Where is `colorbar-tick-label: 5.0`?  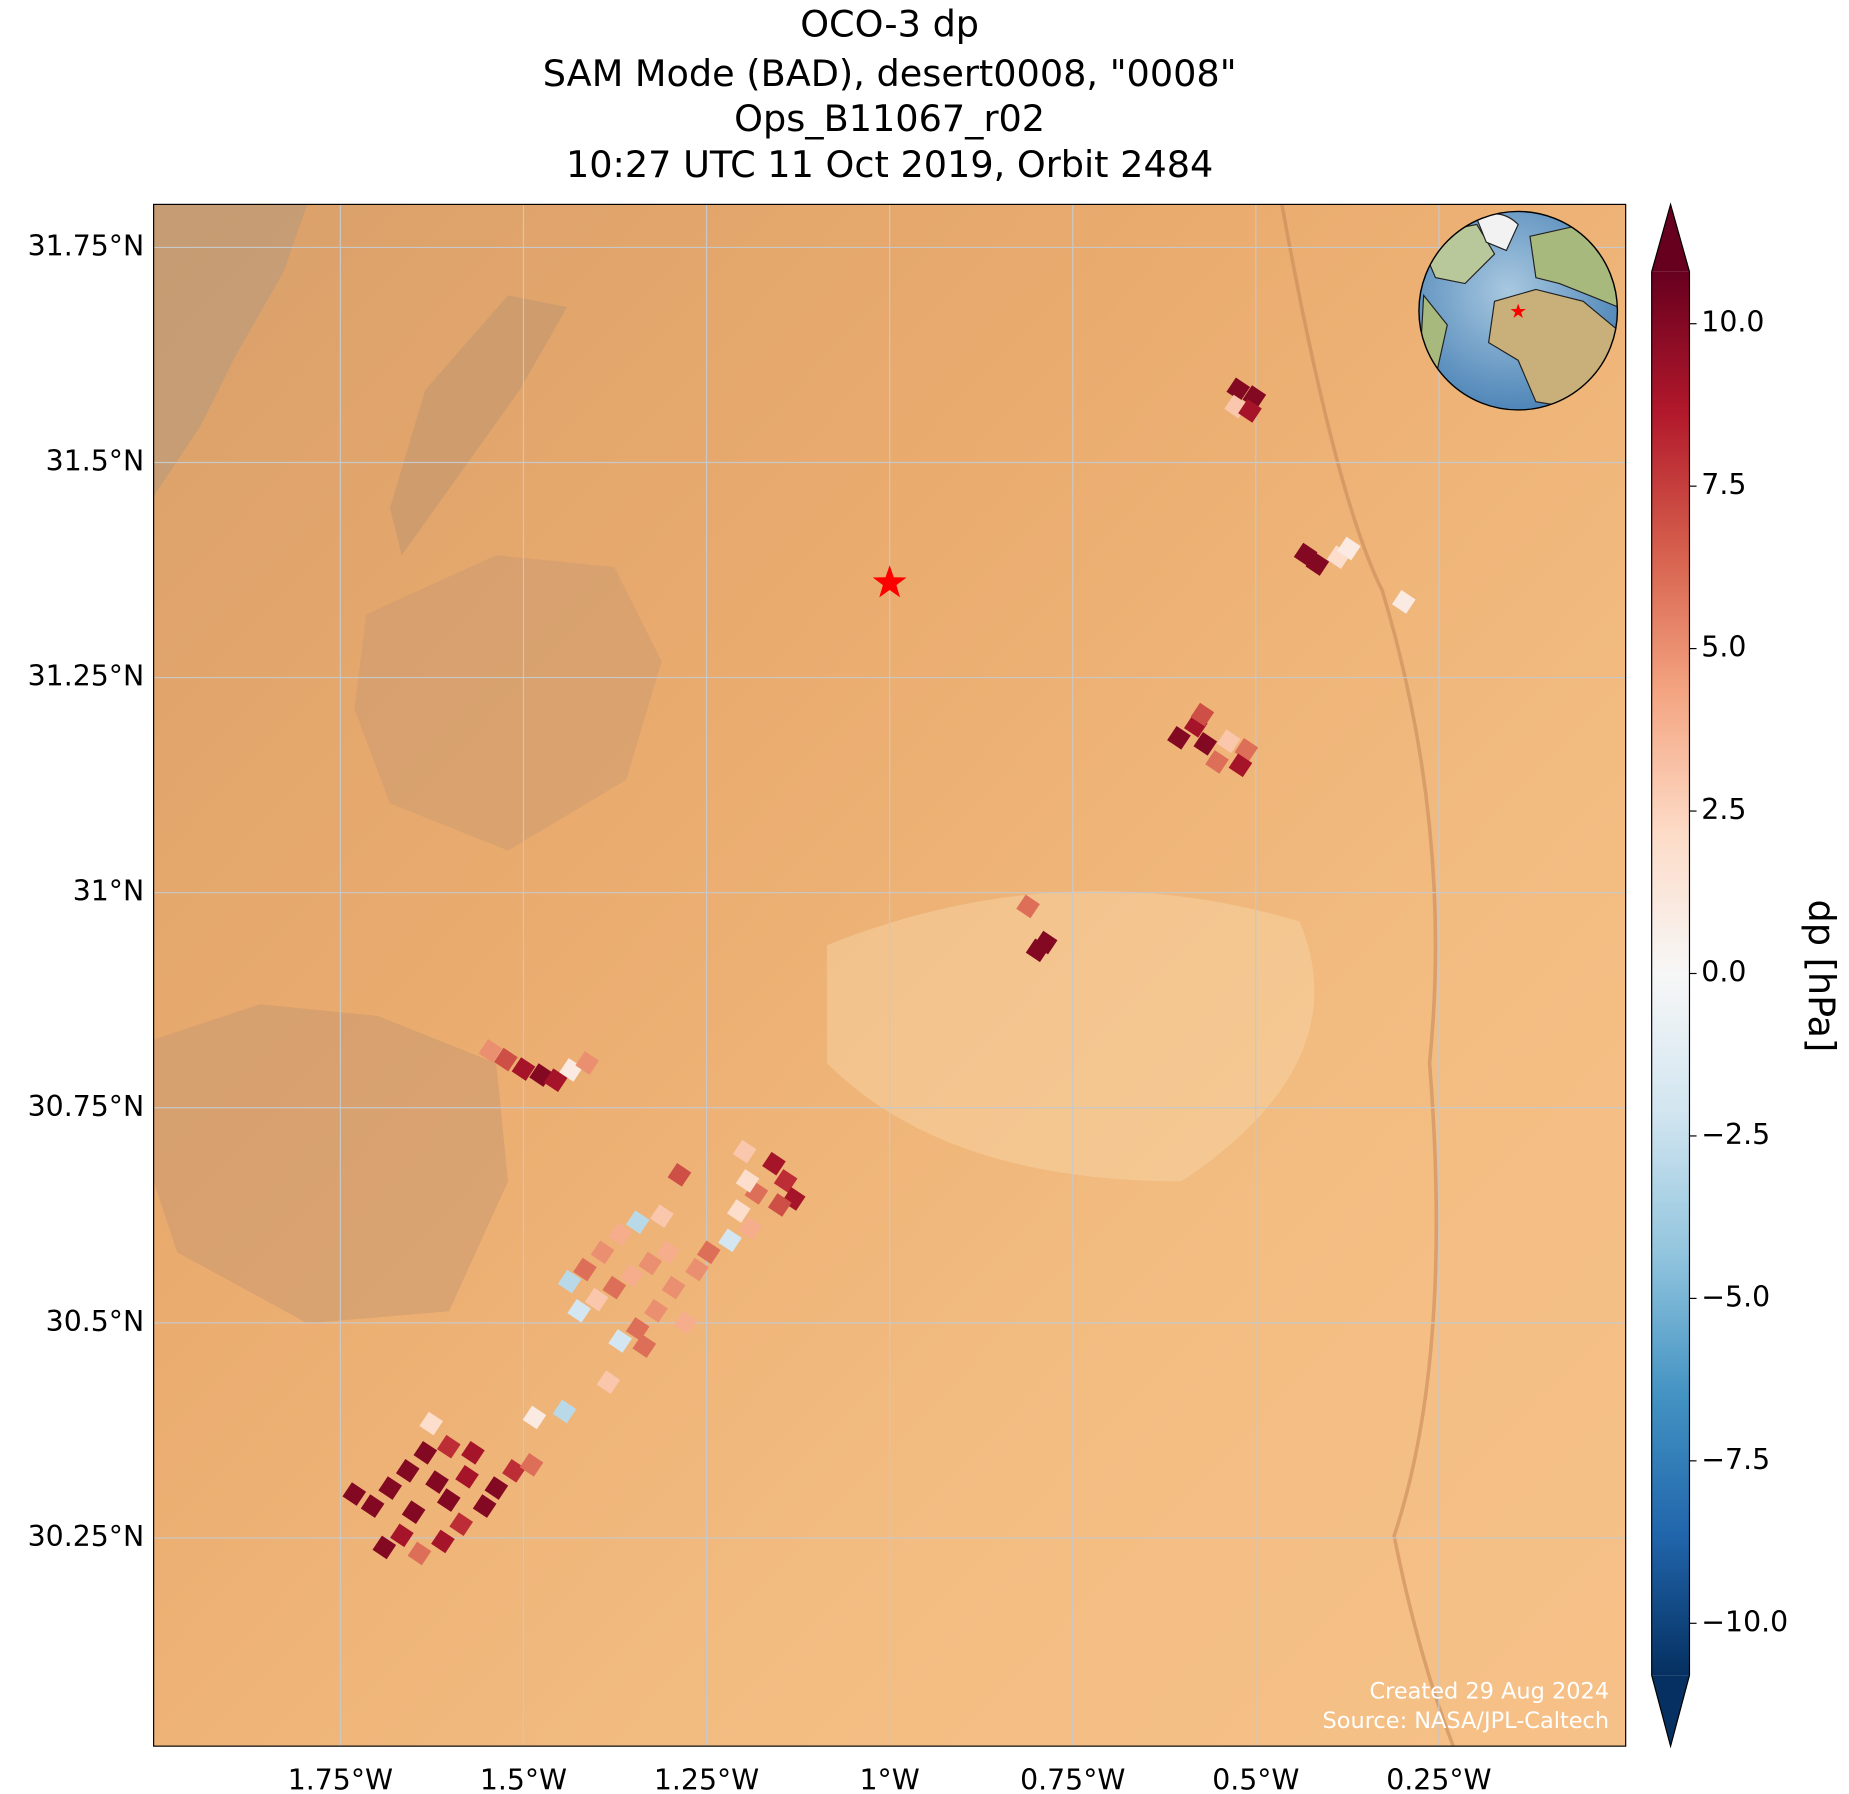 colorbar-tick-label: 5.0 is located at coordinates (1723, 647).